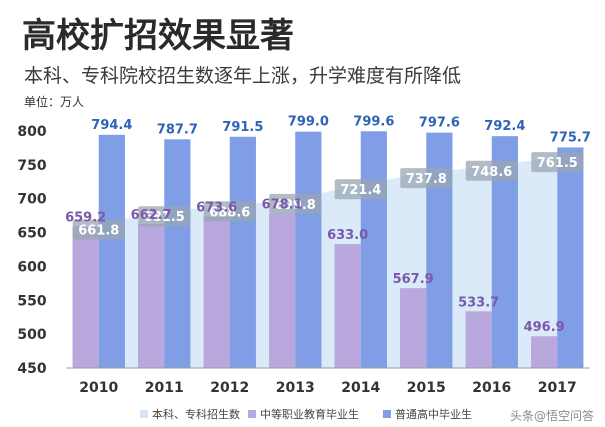 This screenshot has height=427, width=605. What do you see at coordinates (85, 217) in the screenshot?
I see `vocational-label-2010: 659.2` at bounding box center [85, 217].